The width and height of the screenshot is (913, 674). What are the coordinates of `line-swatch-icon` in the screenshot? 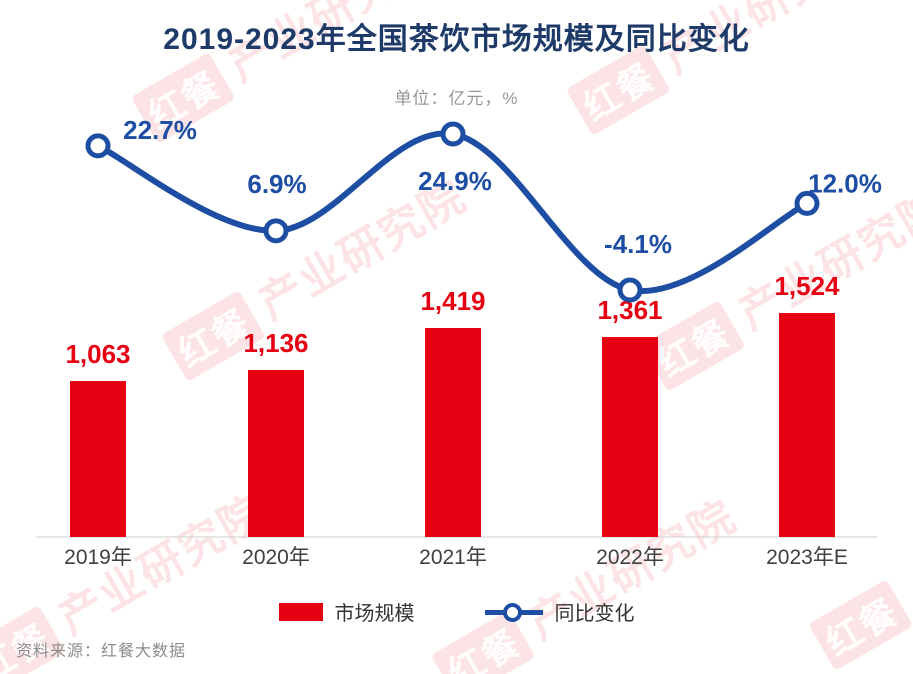 It's located at (513, 612).